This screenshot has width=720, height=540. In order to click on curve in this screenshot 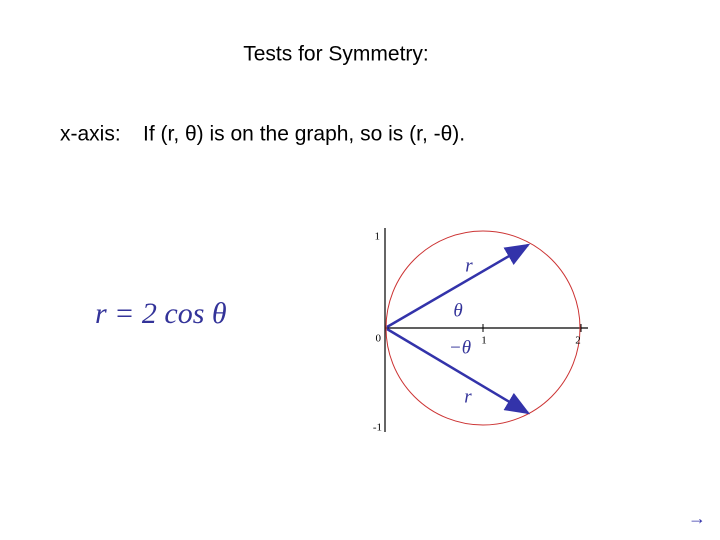, I will do `click(483, 328)`.